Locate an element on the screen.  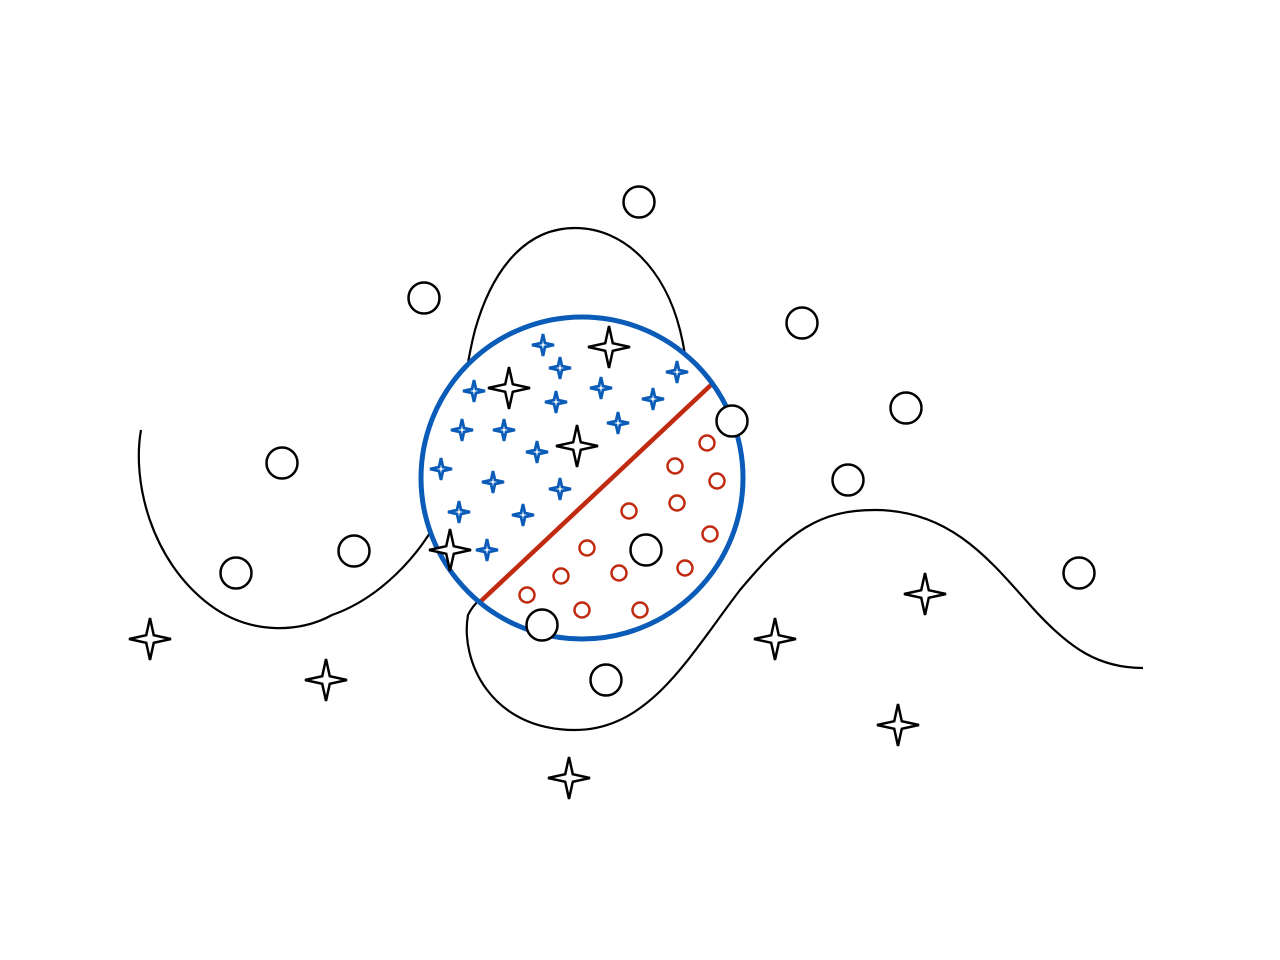
overlay-items-group is located at coordinates (588, 483).